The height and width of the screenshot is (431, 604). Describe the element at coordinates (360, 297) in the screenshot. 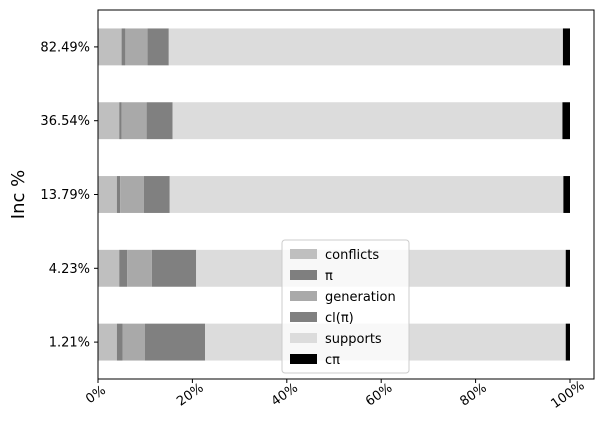

I see `legend-label: generation` at that location.